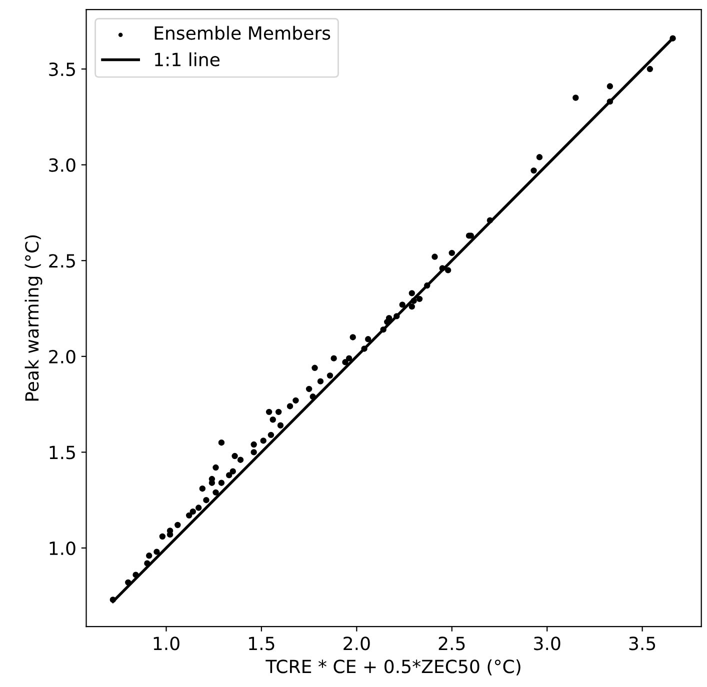 This screenshot has width=707, height=687. I want to click on y-tick-label: 2.0, so click(62, 357).